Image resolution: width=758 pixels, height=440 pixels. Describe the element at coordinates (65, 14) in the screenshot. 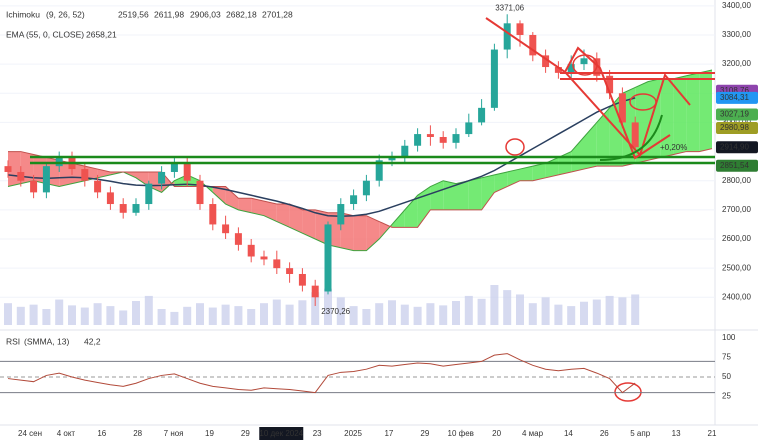

I see `legend-params: (9, 26, 52)` at that location.